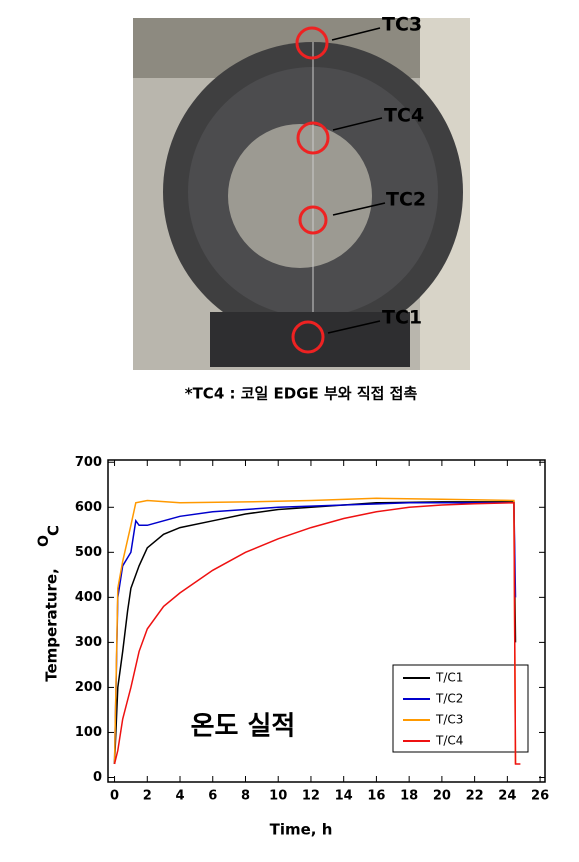 This screenshot has height=862, width=579. What do you see at coordinates (311, 796) in the screenshot?
I see `x-tick-label: 12` at bounding box center [311, 796].